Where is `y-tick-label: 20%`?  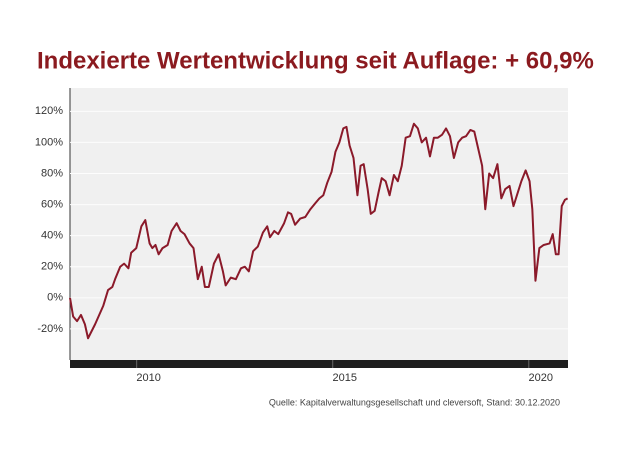
y-tick-label: 20% is located at coordinates (52, 267).